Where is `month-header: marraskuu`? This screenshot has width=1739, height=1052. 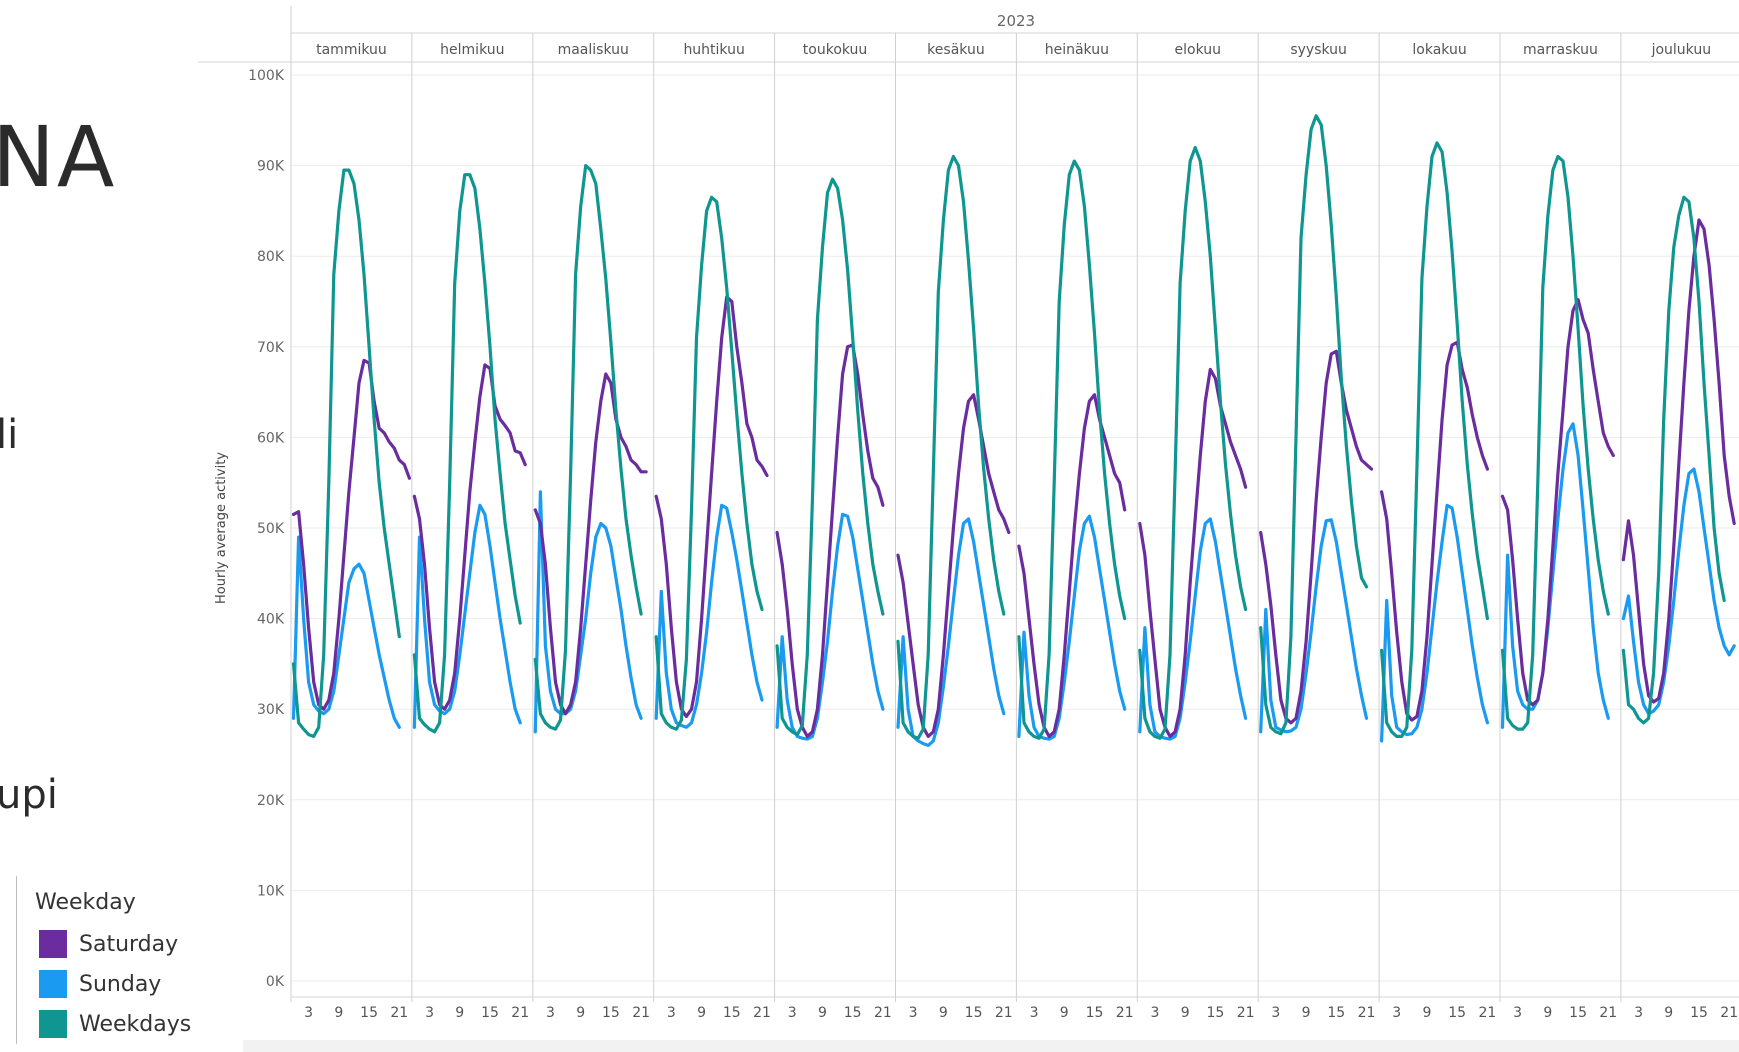
month-header: marraskuu is located at coordinates (1560, 50).